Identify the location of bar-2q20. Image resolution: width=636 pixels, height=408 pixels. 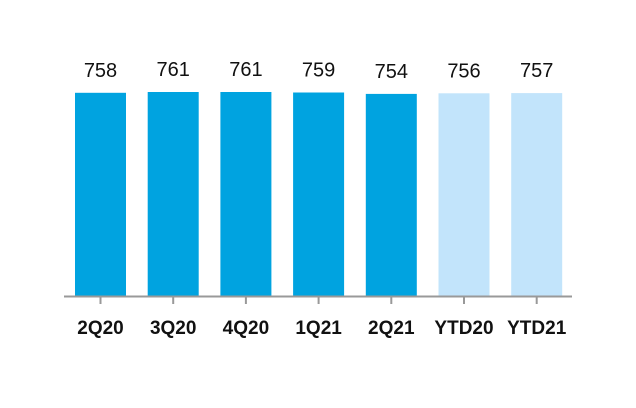
(100, 194).